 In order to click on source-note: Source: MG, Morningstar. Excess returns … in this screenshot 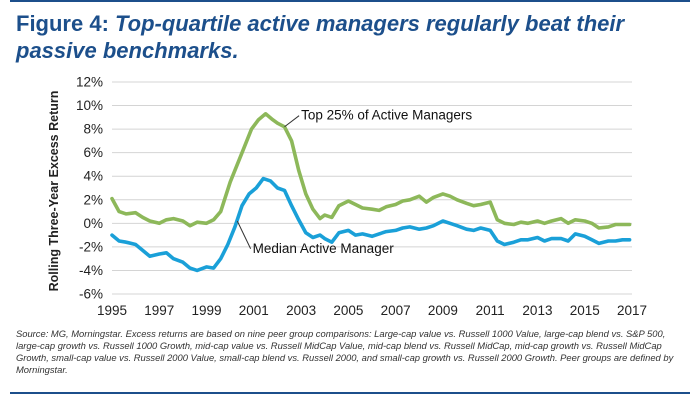, I will do `click(345, 351)`.